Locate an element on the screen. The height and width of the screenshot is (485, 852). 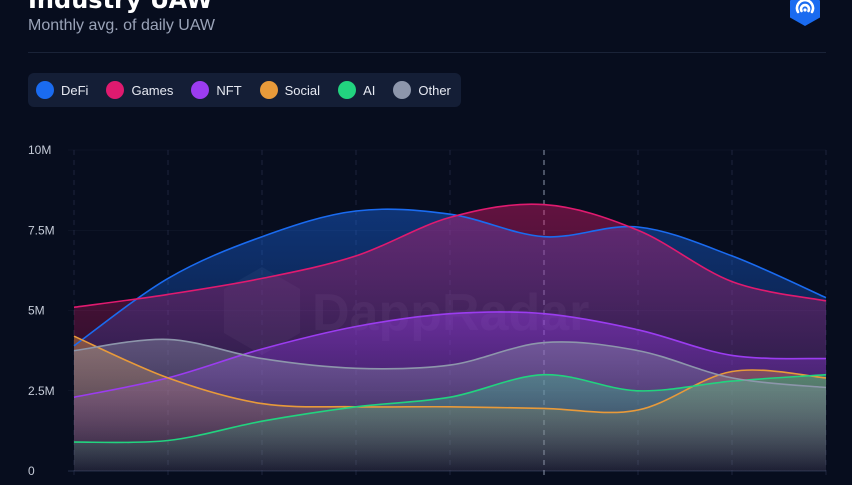
legend-item-nft: NFT is located at coordinates (216, 90).